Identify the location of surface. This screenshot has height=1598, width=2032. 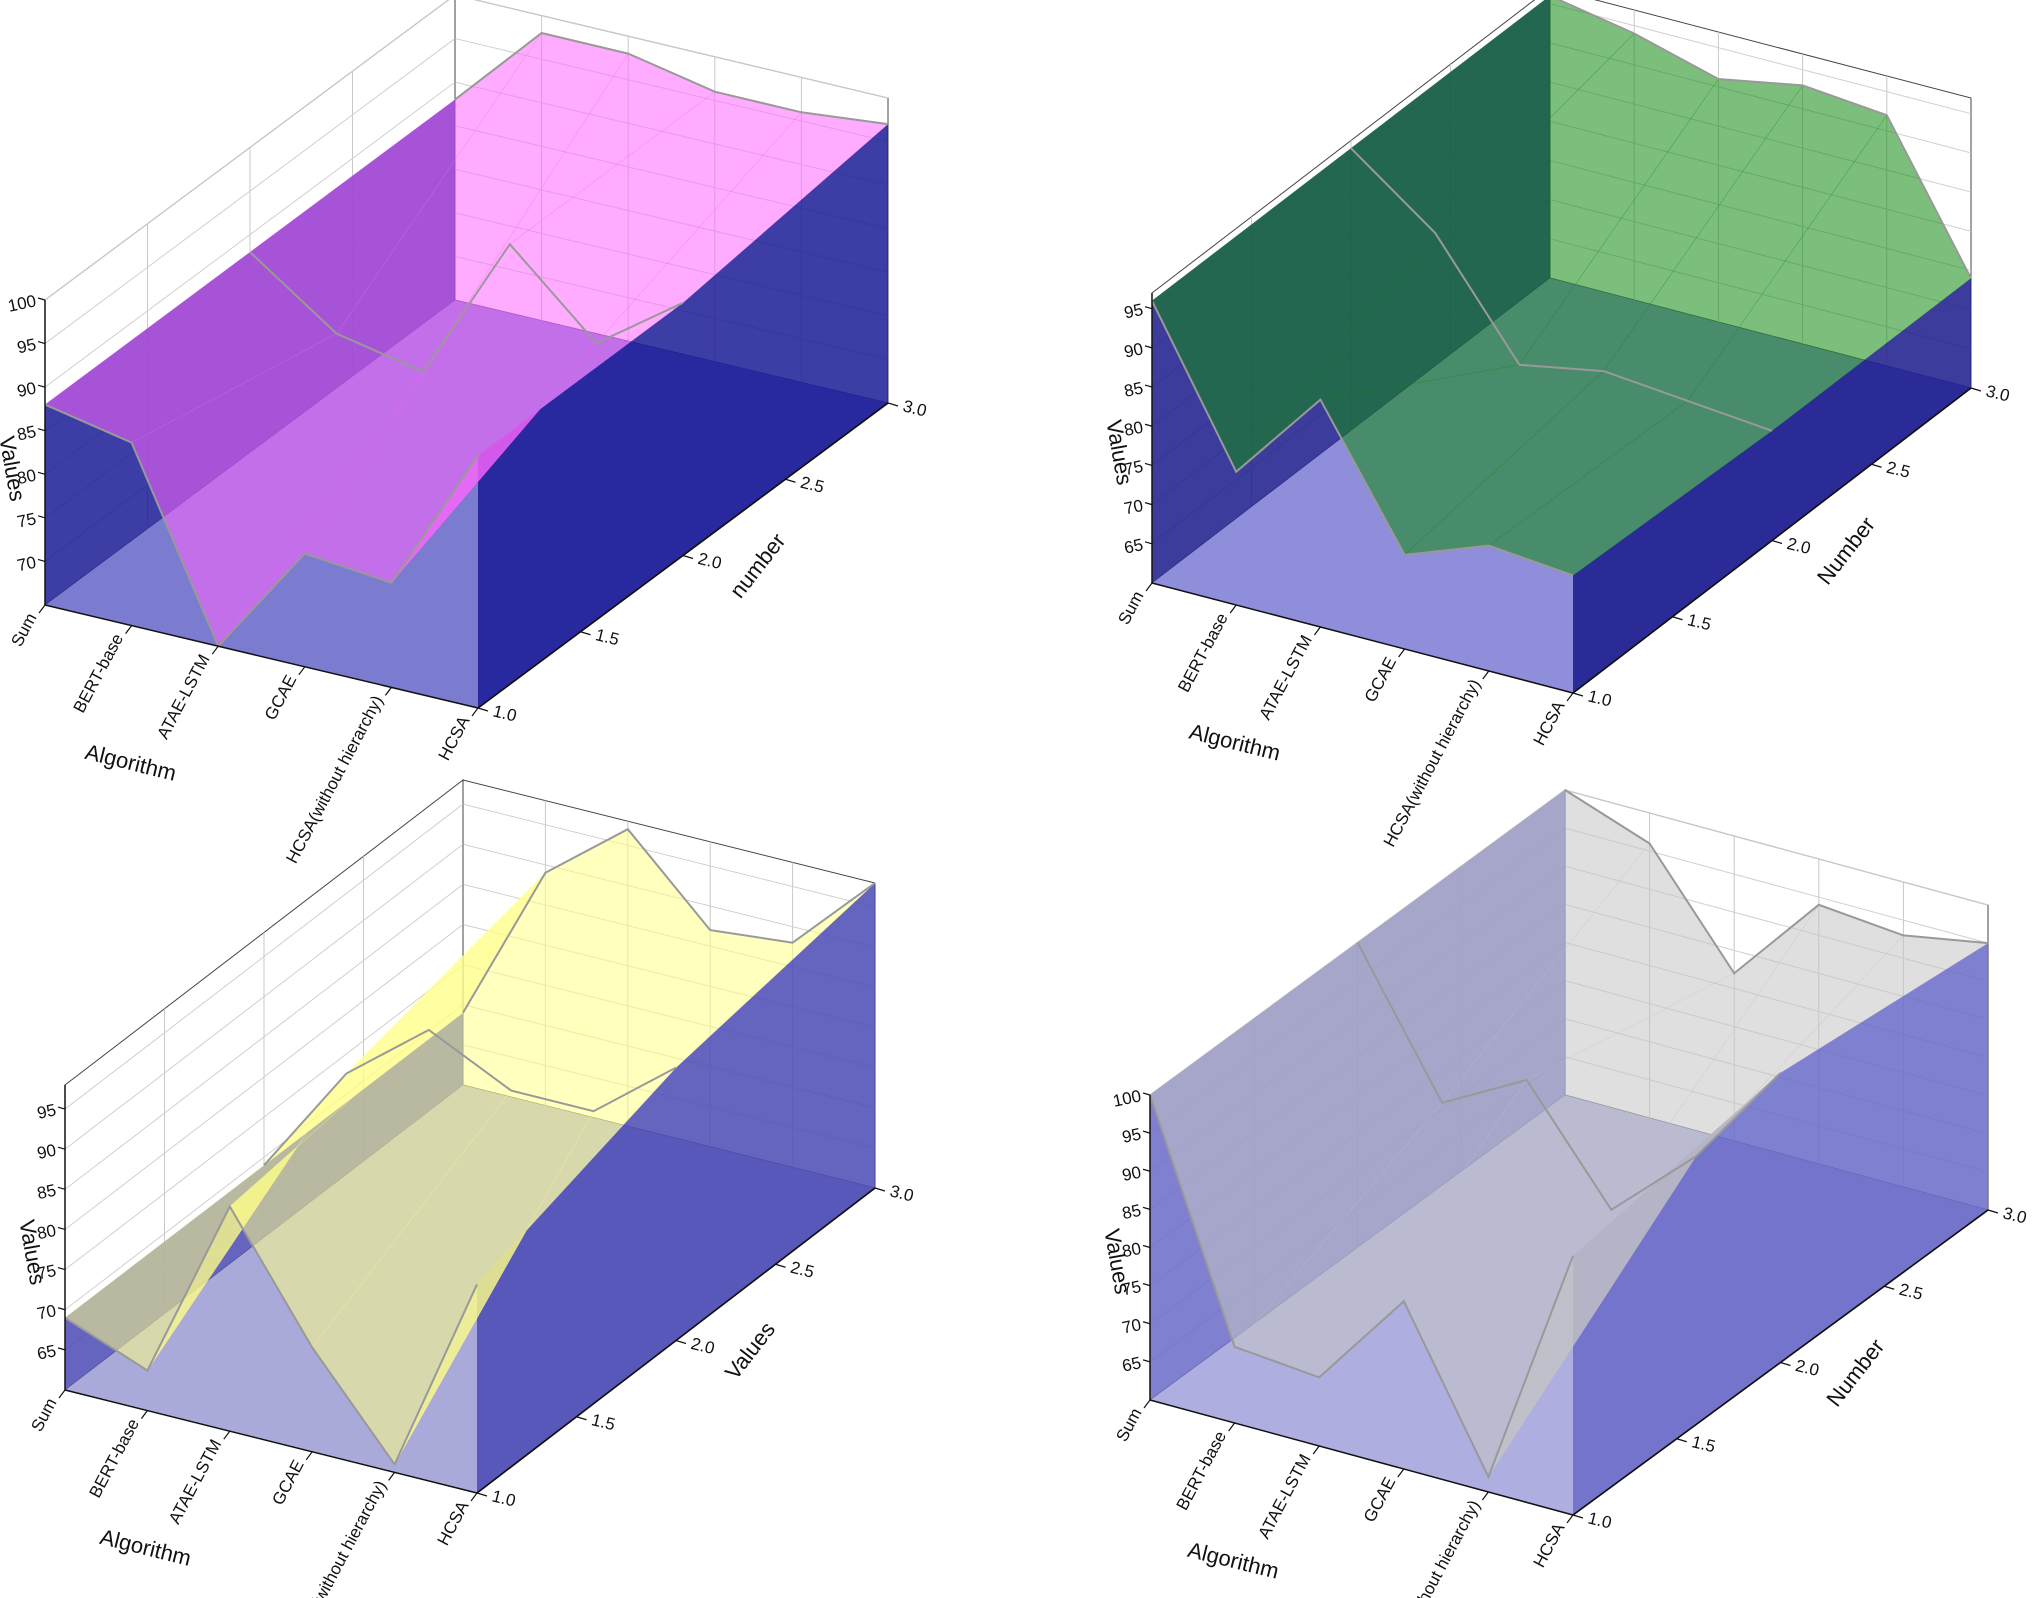
(1561, 288).